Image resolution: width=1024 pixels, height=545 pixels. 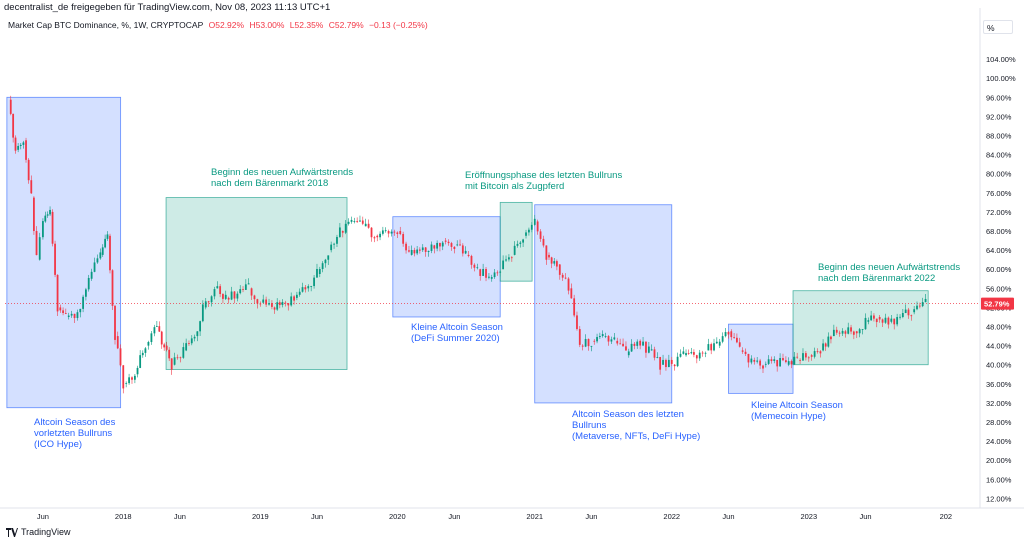 I want to click on green-zone-rect, so click(x=256, y=283).